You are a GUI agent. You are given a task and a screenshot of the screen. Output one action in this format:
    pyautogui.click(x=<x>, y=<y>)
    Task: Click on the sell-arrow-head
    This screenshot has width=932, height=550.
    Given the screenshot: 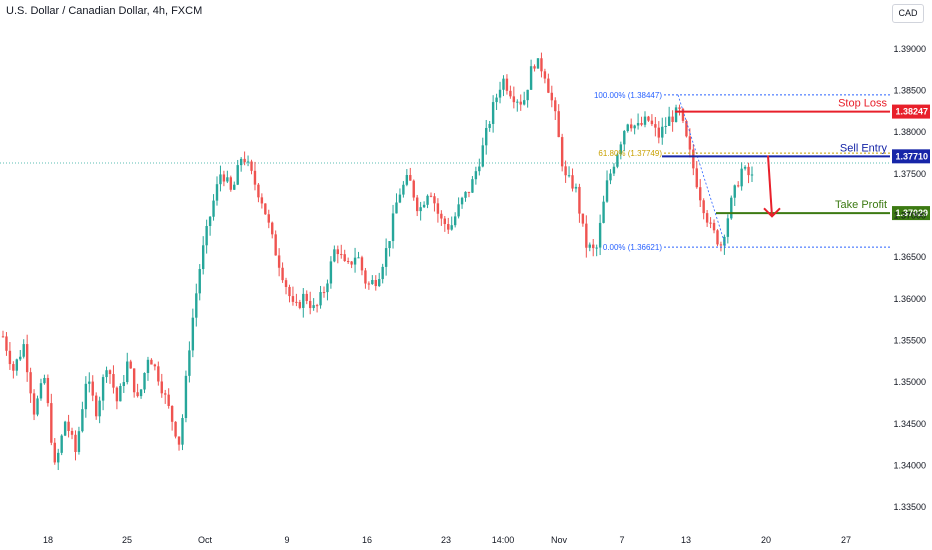 What is the action you would take?
    pyautogui.click(x=772, y=212)
    